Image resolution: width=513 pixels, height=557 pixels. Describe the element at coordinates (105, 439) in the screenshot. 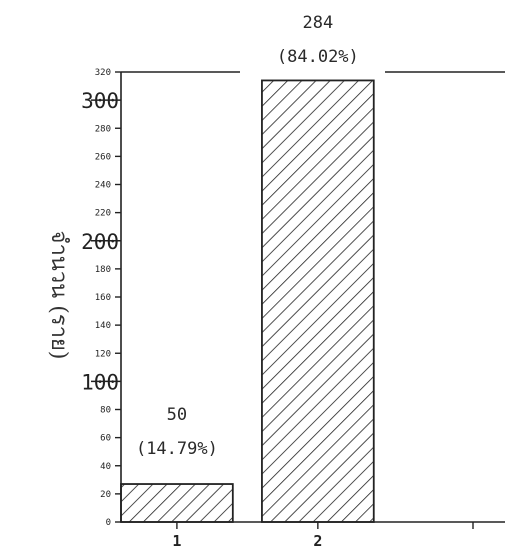

I see `y-tick-label: 60` at that location.